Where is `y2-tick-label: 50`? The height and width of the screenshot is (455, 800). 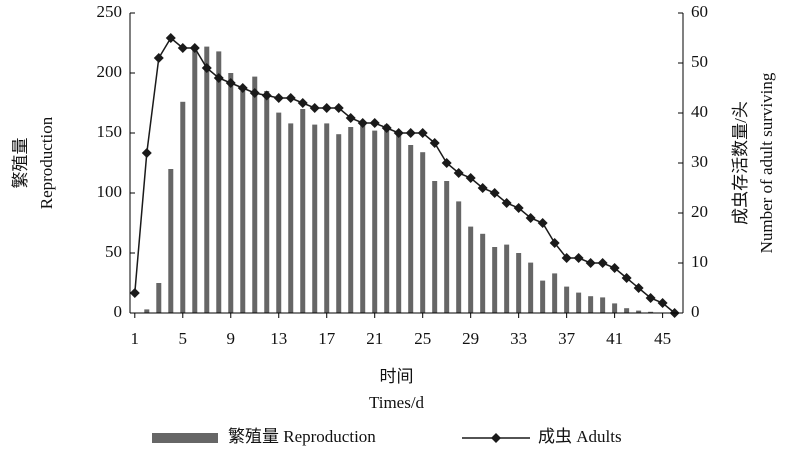
y2-tick-label: 50 is located at coordinates (699, 61).